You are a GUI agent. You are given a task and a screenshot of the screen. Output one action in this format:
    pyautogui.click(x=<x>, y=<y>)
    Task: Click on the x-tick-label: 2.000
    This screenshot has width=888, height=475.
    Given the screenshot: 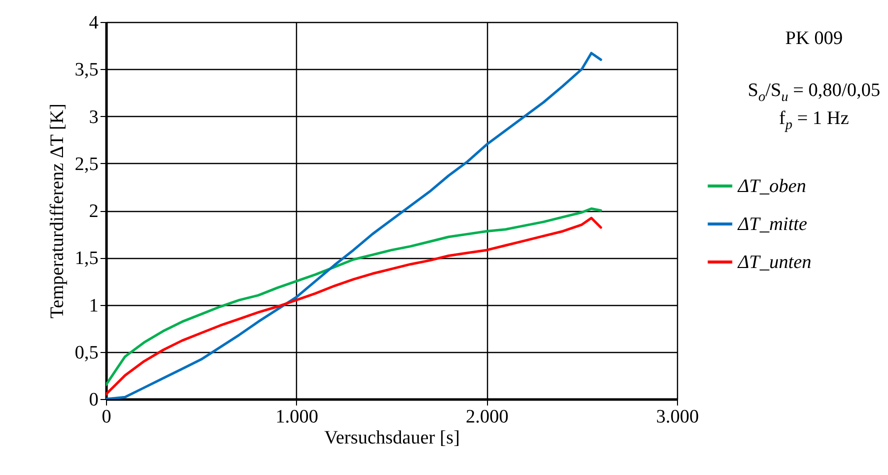 What is the action you would take?
    pyautogui.click(x=487, y=417)
    